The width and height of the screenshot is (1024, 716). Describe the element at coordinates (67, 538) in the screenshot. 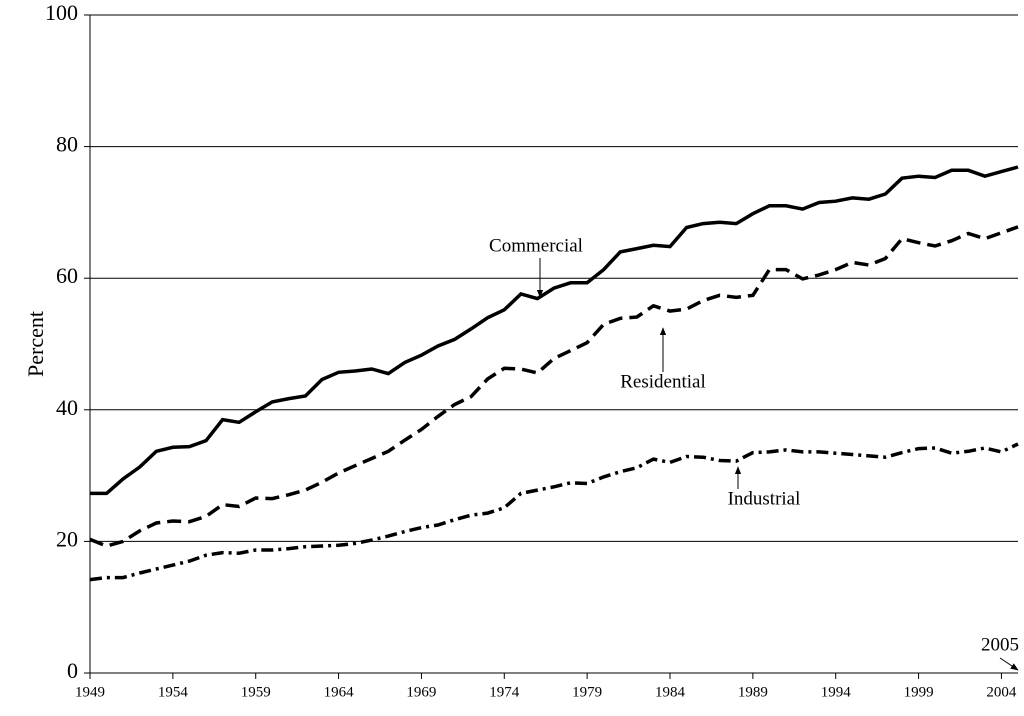

I see `y-tick-label: 20` at that location.